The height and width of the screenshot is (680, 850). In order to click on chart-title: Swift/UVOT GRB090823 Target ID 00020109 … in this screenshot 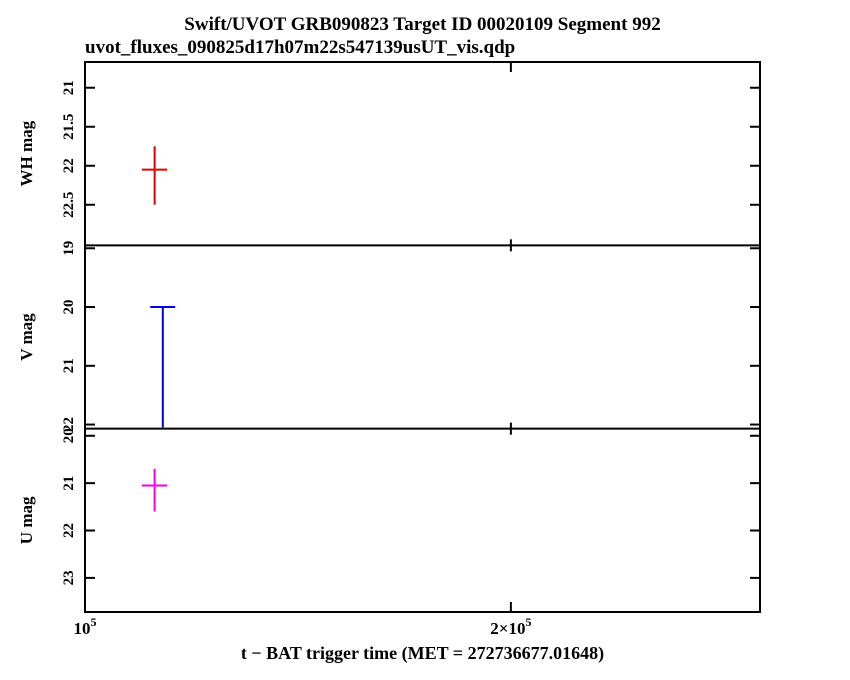, I will do `click(422, 24)`.